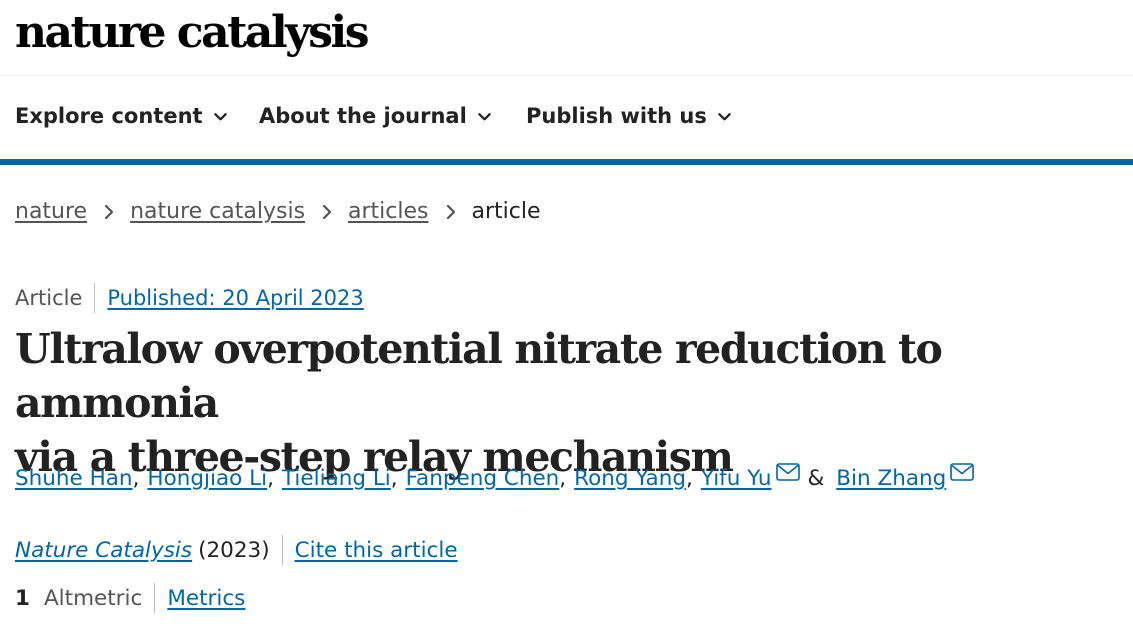  I want to click on cite-article-link: Cite this article, so click(376, 550).